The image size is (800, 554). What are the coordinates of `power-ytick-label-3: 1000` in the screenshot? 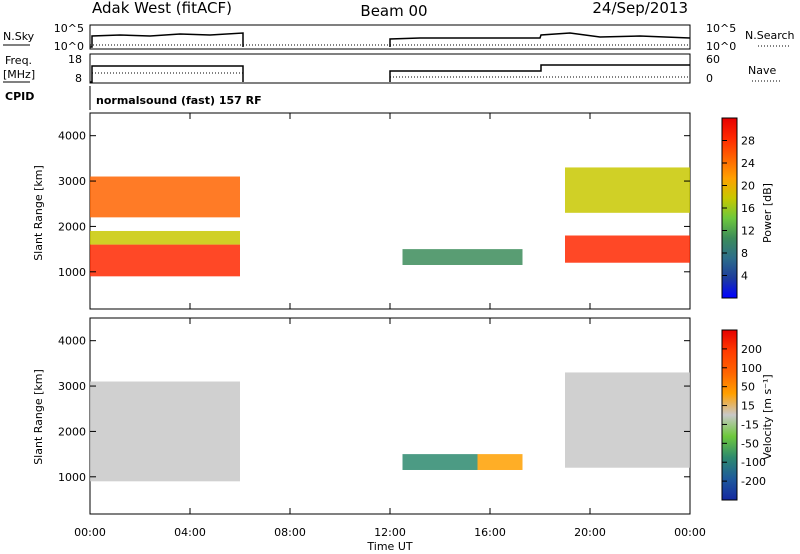 It's located at (72, 272).